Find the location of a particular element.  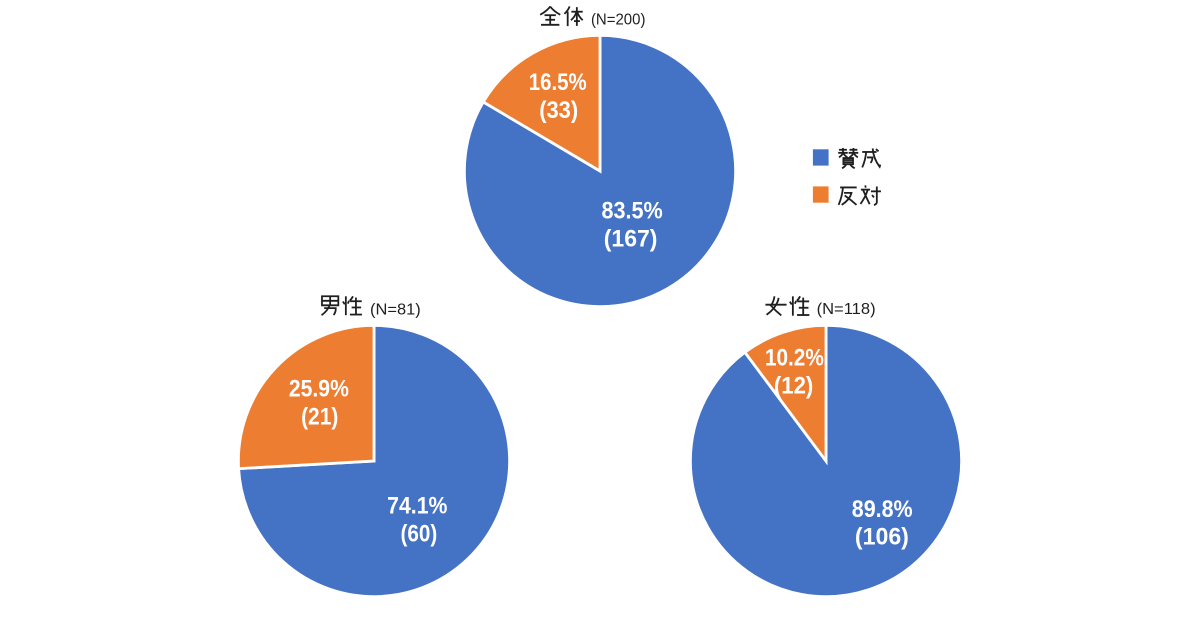

svg-text: (12) is located at coordinates (793, 385).